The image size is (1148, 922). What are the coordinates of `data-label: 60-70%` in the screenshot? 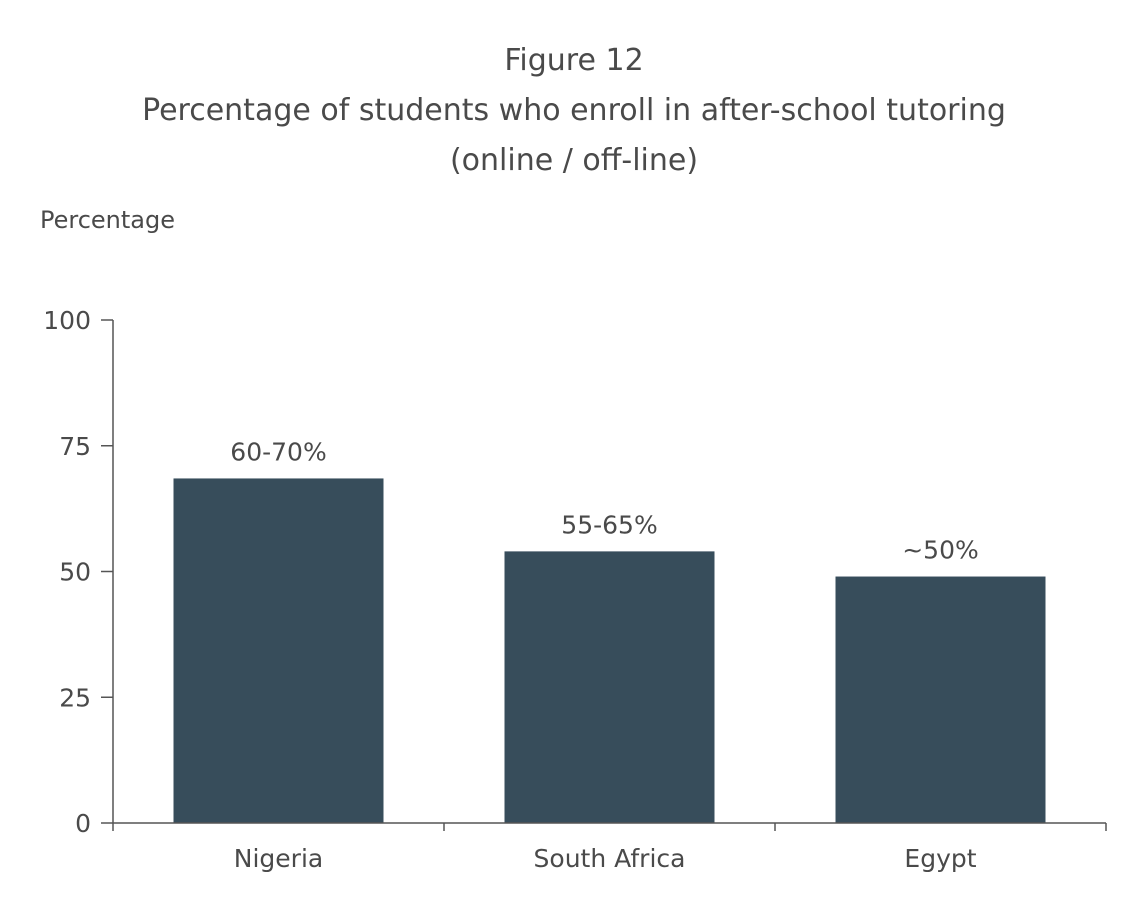 It's located at (278, 451).